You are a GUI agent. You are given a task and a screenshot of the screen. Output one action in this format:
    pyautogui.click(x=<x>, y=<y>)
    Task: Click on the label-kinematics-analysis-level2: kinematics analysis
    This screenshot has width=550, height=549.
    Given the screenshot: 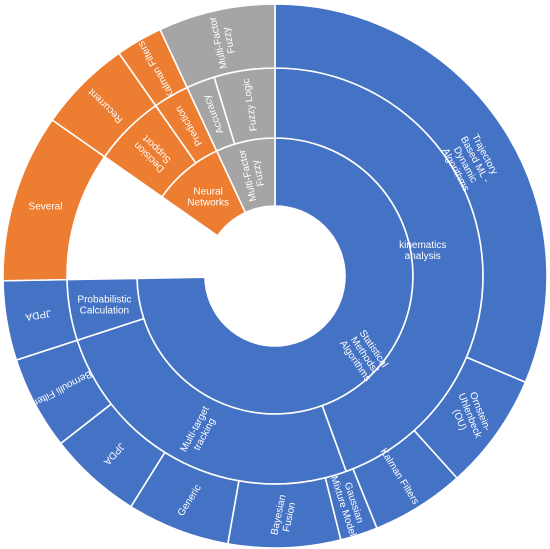 What is the action you would take?
    pyautogui.click(x=422, y=251)
    